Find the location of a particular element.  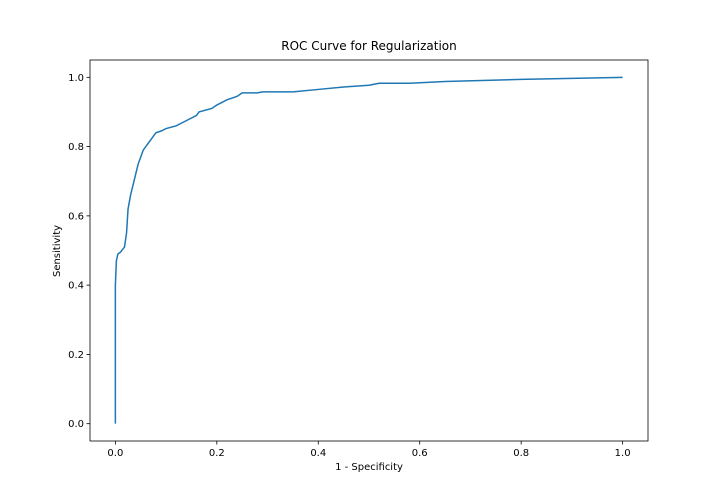

y-tick-label: 0.4 is located at coordinates (76, 286).